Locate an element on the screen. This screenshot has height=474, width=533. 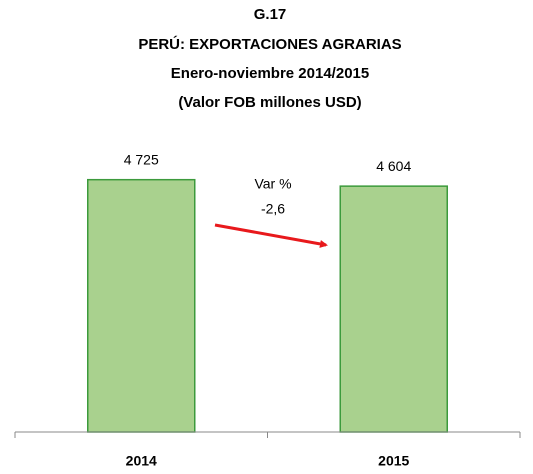
chart-title: (Valor FOB millones USD) is located at coordinates (269, 102).